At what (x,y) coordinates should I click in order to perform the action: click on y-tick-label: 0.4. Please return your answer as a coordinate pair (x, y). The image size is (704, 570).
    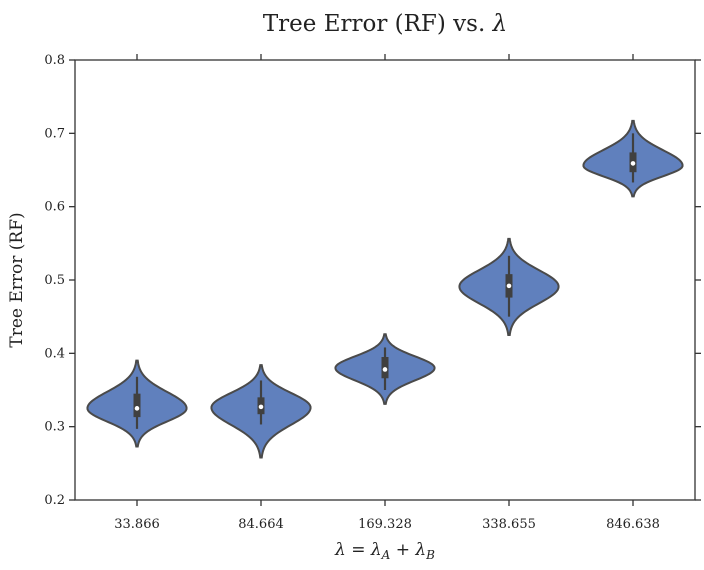
    Looking at the image, I should click on (54, 353).